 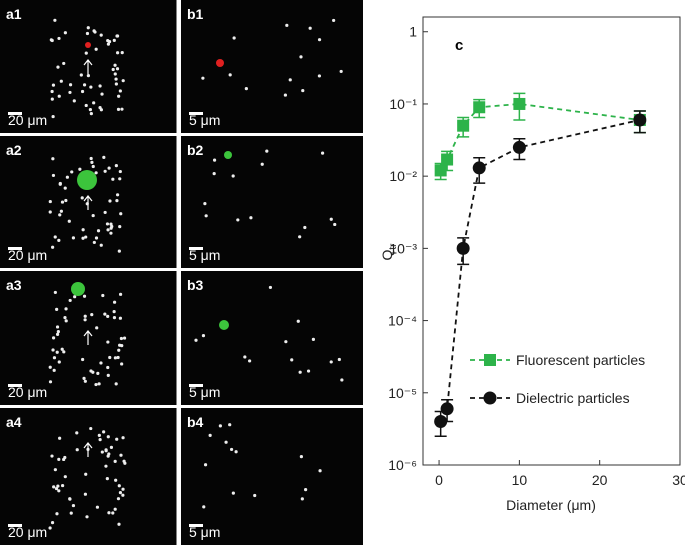 What do you see at coordinates (600, 480) in the screenshot?
I see `x-tick-label: 20` at bounding box center [600, 480].